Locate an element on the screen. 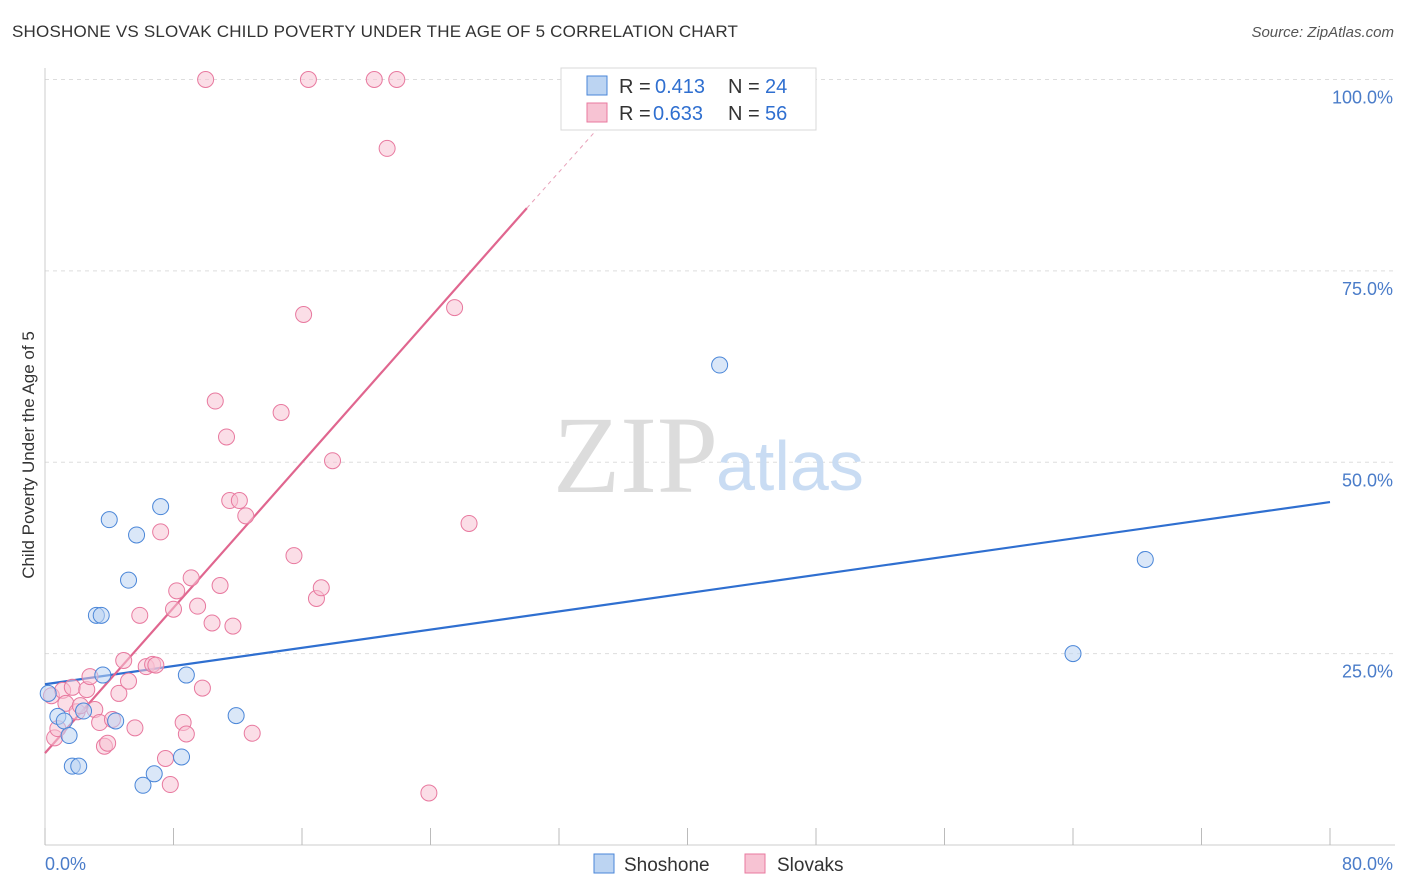 Image resolution: width=1406 pixels, height=892 pixels. y-tick-label: 75.0% is located at coordinates (1367, 289).